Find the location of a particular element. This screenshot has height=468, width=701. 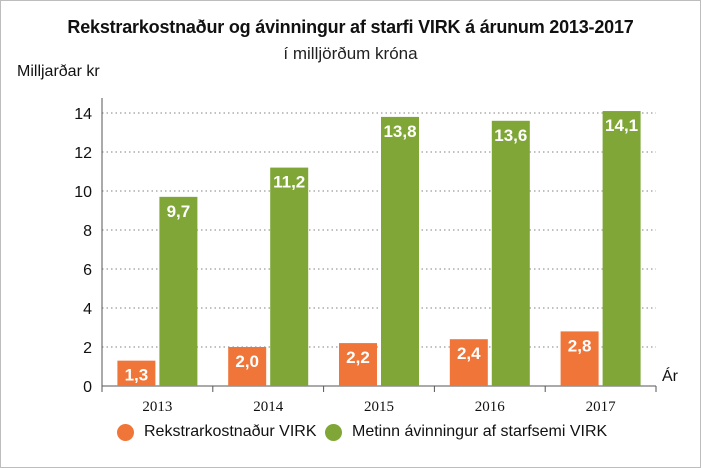

data-label: 2,8 is located at coordinates (580, 345).